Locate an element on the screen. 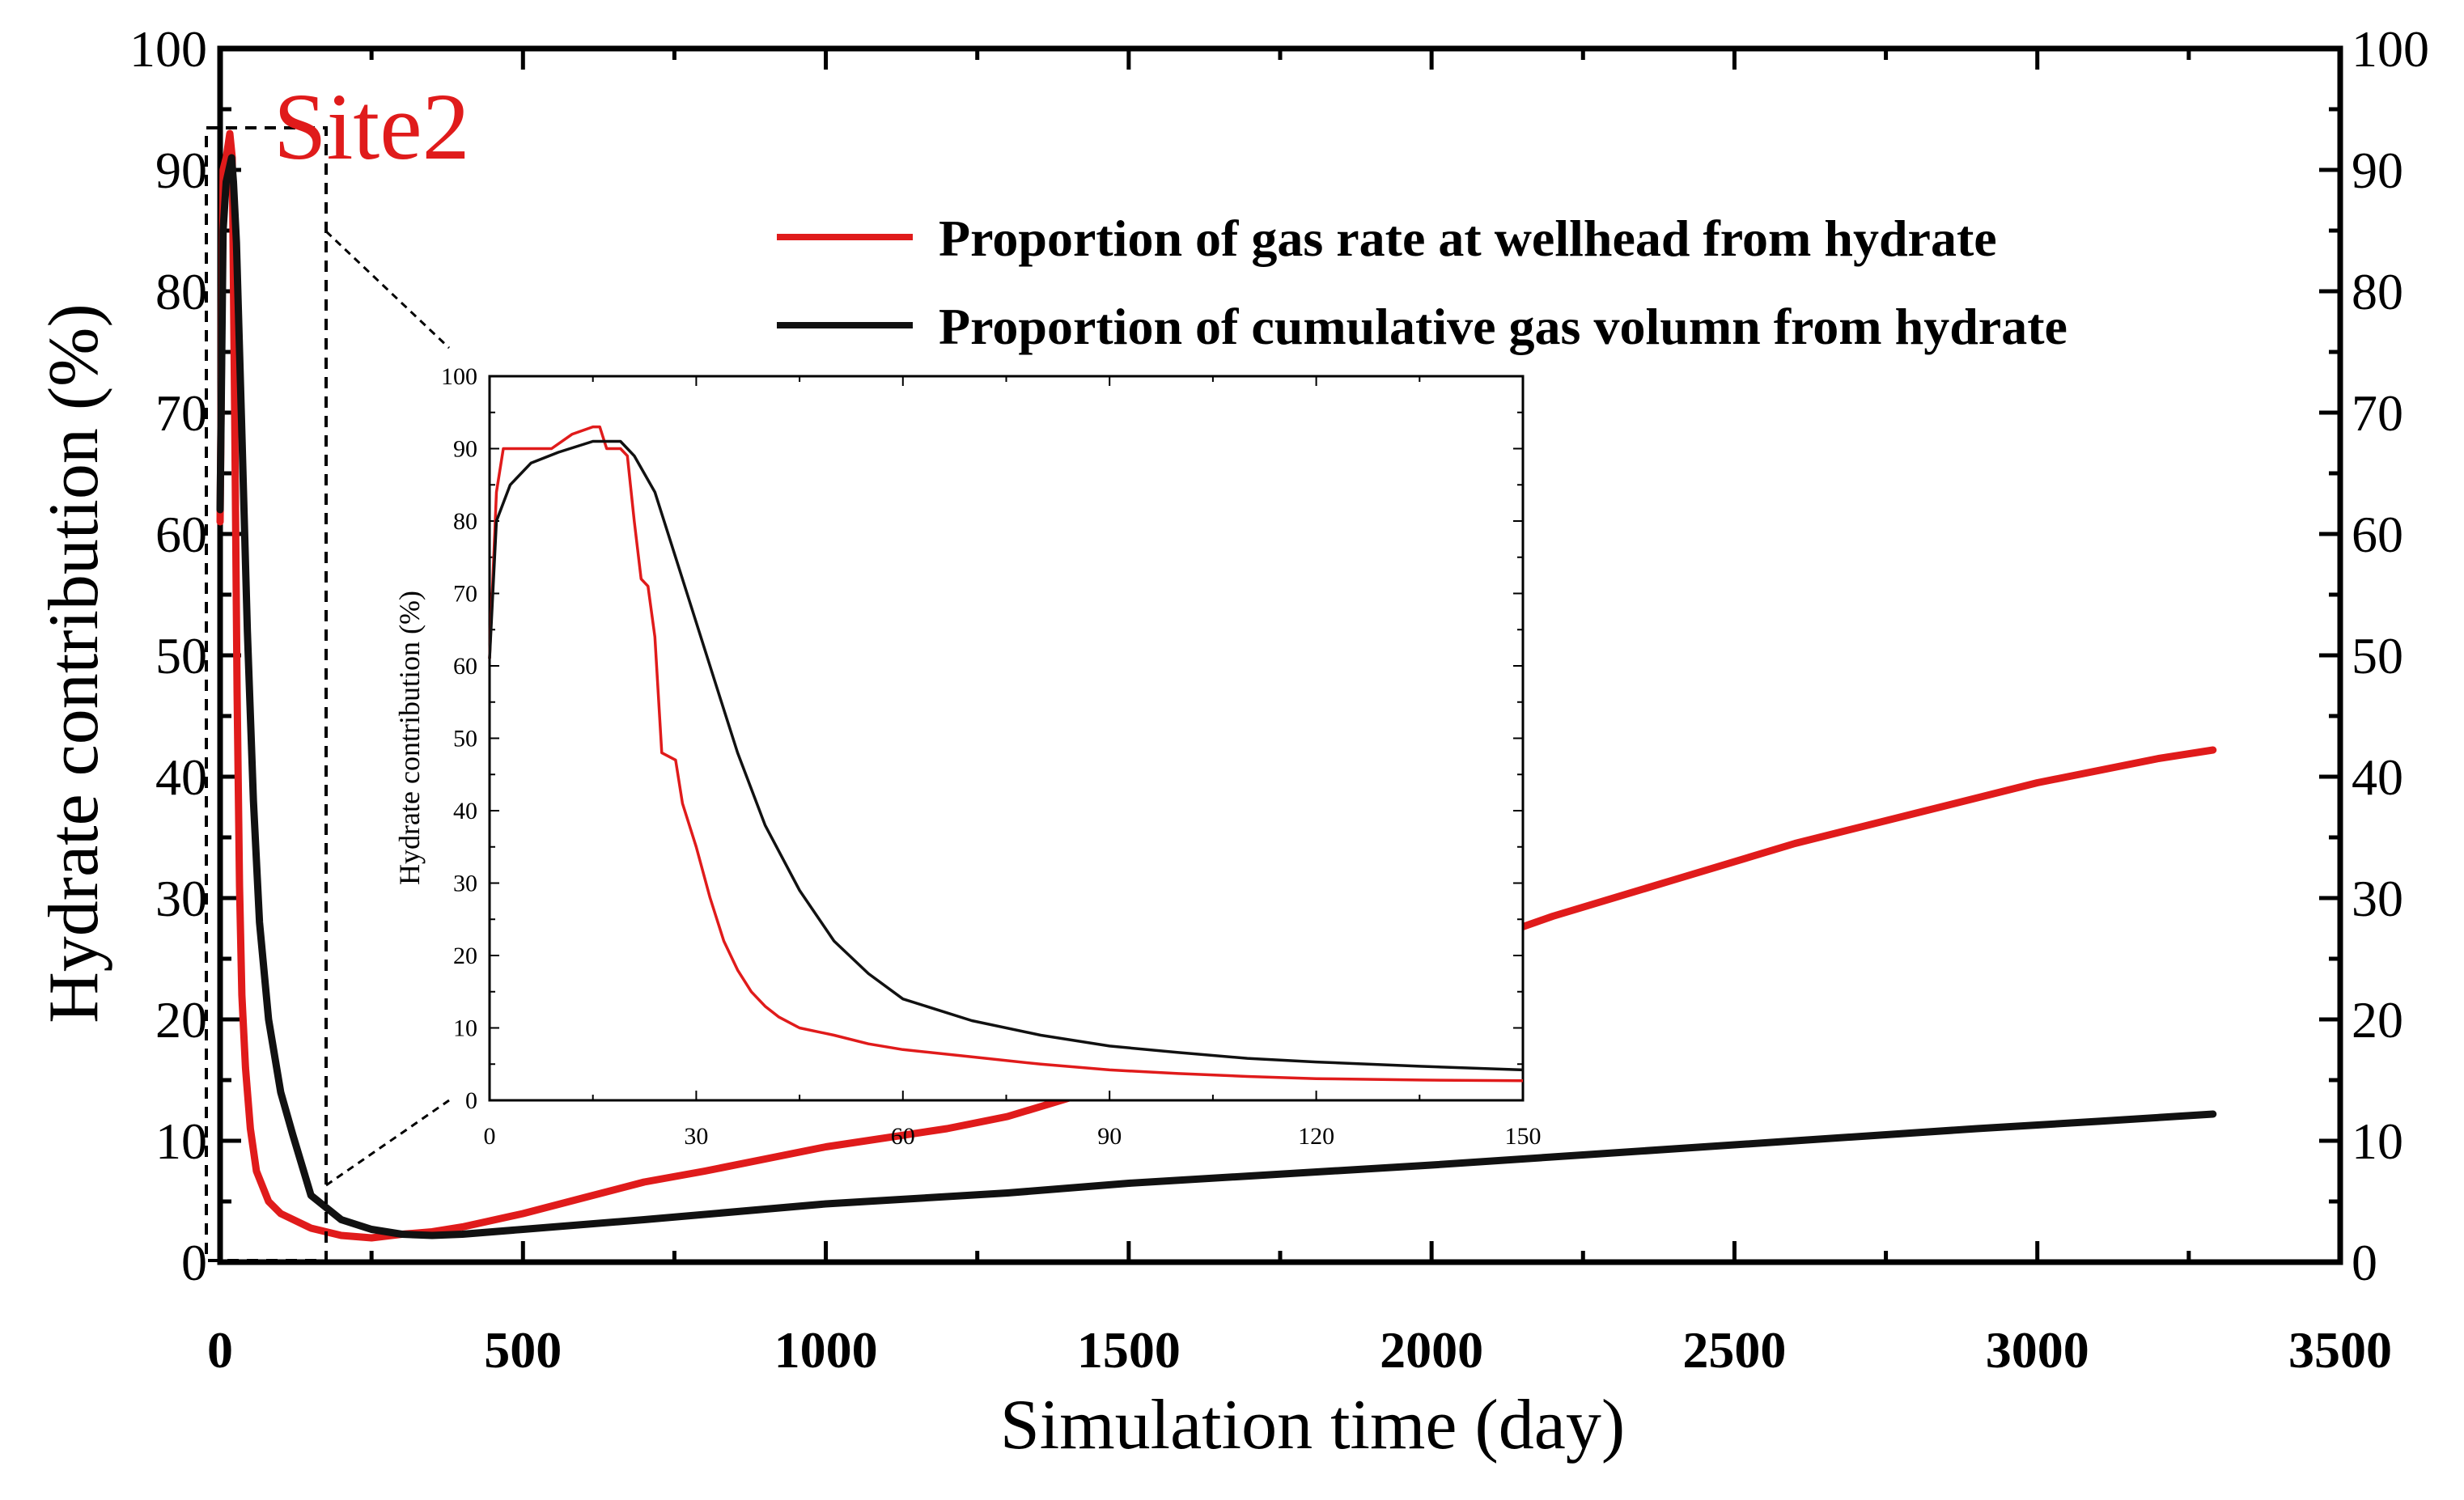 This screenshot has height=1500, width=2464. x-tick-label: 3000 is located at coordinates (2037, 1350).